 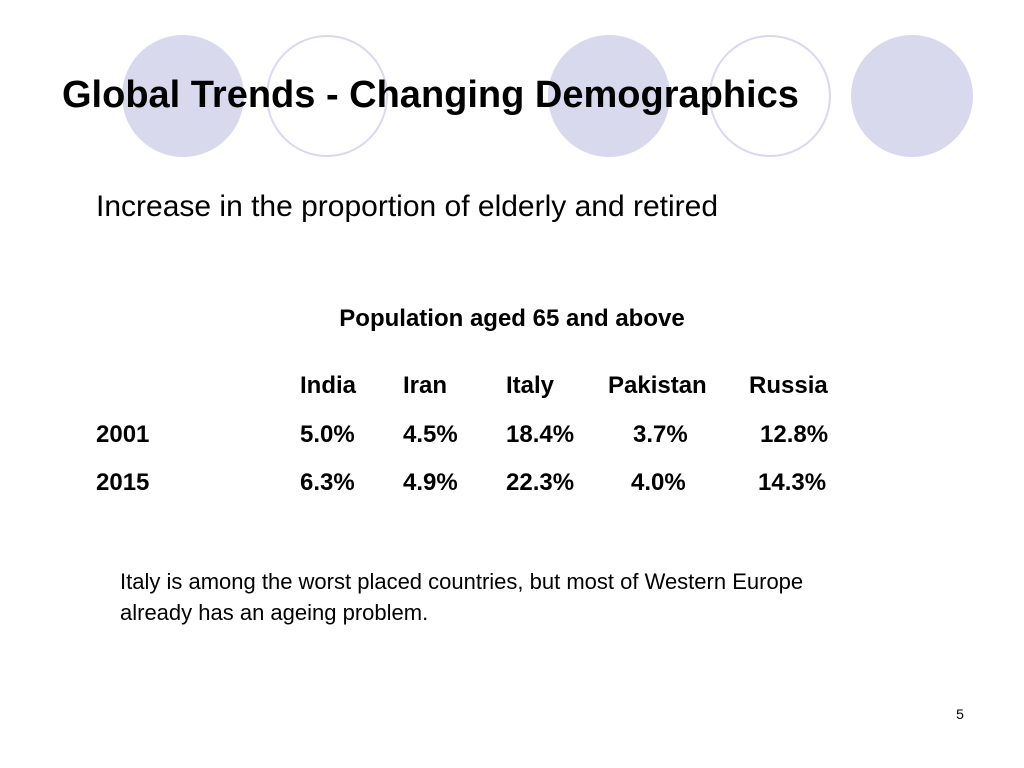 What do you see at coordinates (425, 385) in the screenshot?
I see `column-header-iran: Iran` at bounding box center [425, 385].